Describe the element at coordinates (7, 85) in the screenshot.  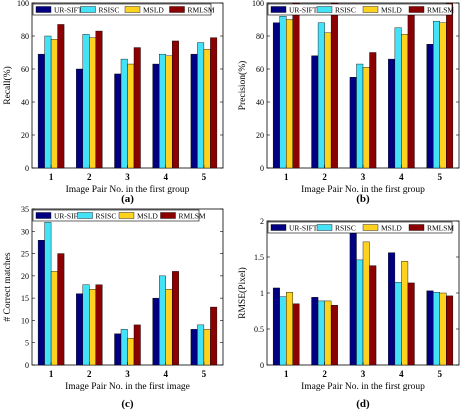
I see `y-axis-label: Recall(%)` at that location.